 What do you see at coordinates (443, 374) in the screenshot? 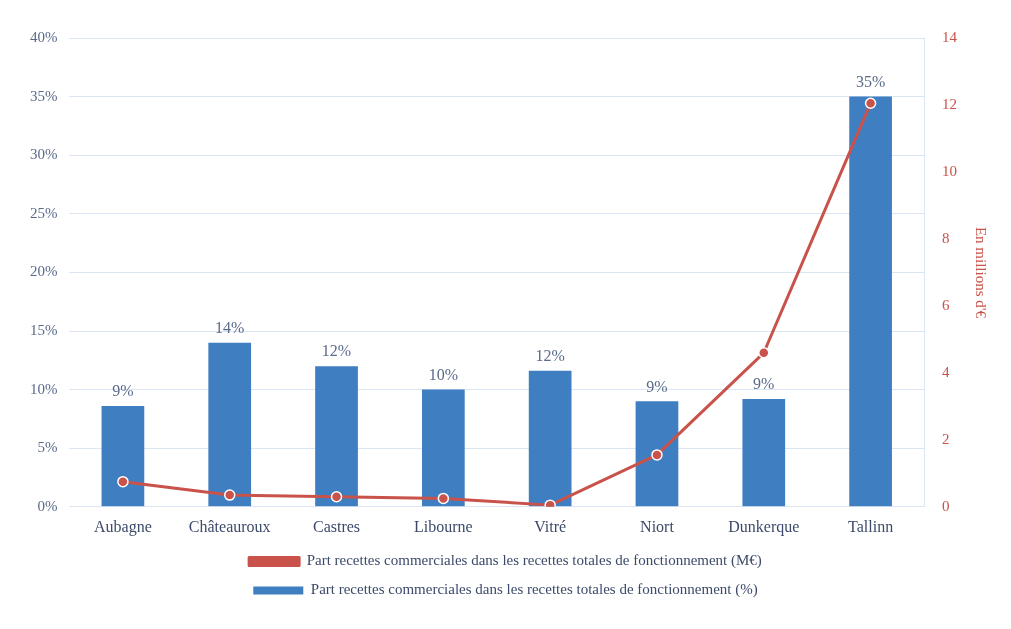
I see `data-label: 10%` at bounding box center [443, 374].